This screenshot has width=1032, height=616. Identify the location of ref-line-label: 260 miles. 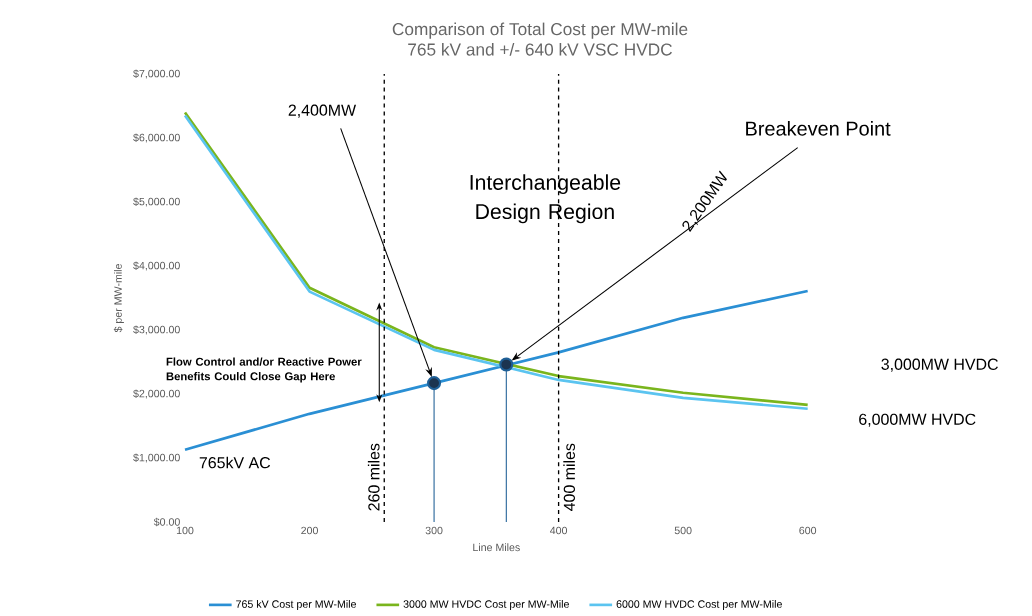
(373, 477).